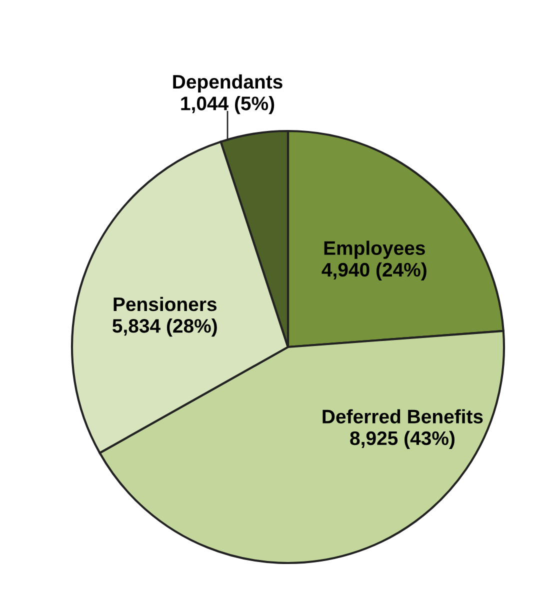 Image resolution: width=541 pixels, height=614 pixels. What do you see at coordinates (402, 439) in the screenshot?
I see `data-label: 8,925 (43%)` at bounding box center [402, 439].